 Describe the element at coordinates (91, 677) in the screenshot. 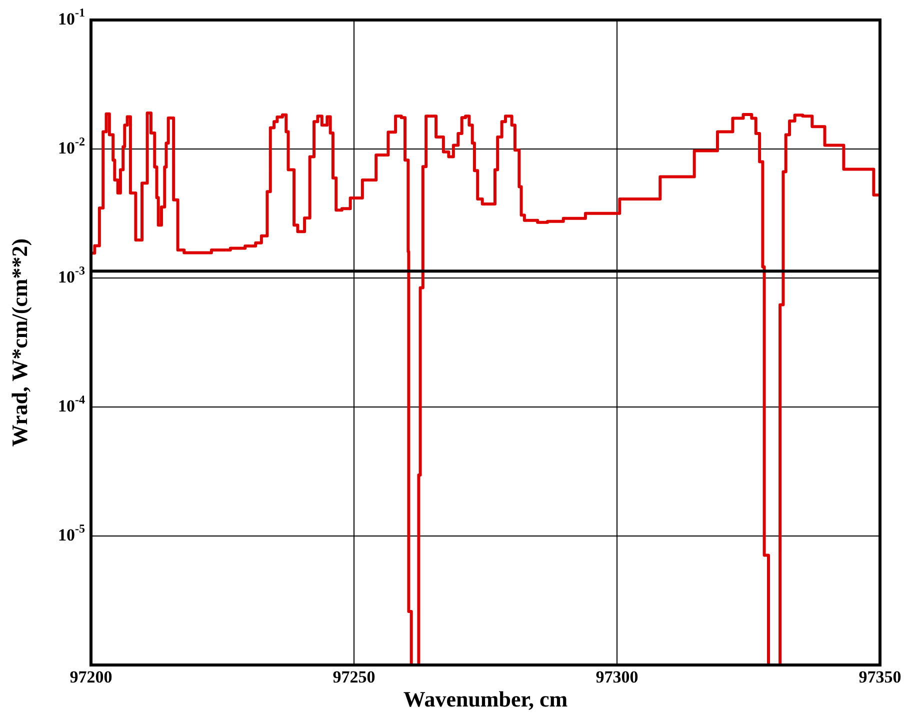

I see `x-tick-label: 97200` at that location.